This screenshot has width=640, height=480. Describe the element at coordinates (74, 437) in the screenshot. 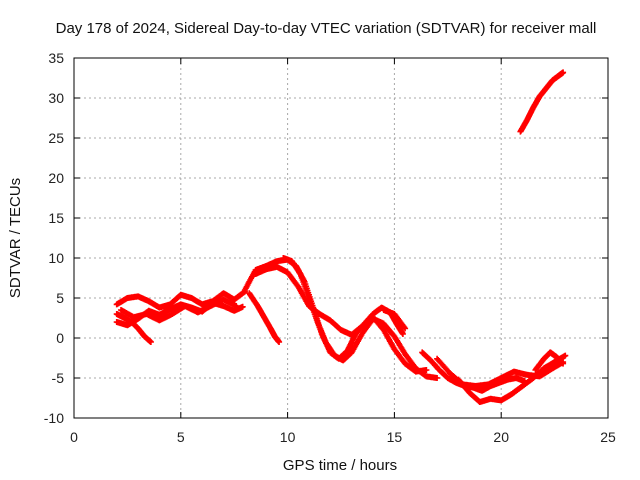

I see `x-tick-label: 0` at that location.